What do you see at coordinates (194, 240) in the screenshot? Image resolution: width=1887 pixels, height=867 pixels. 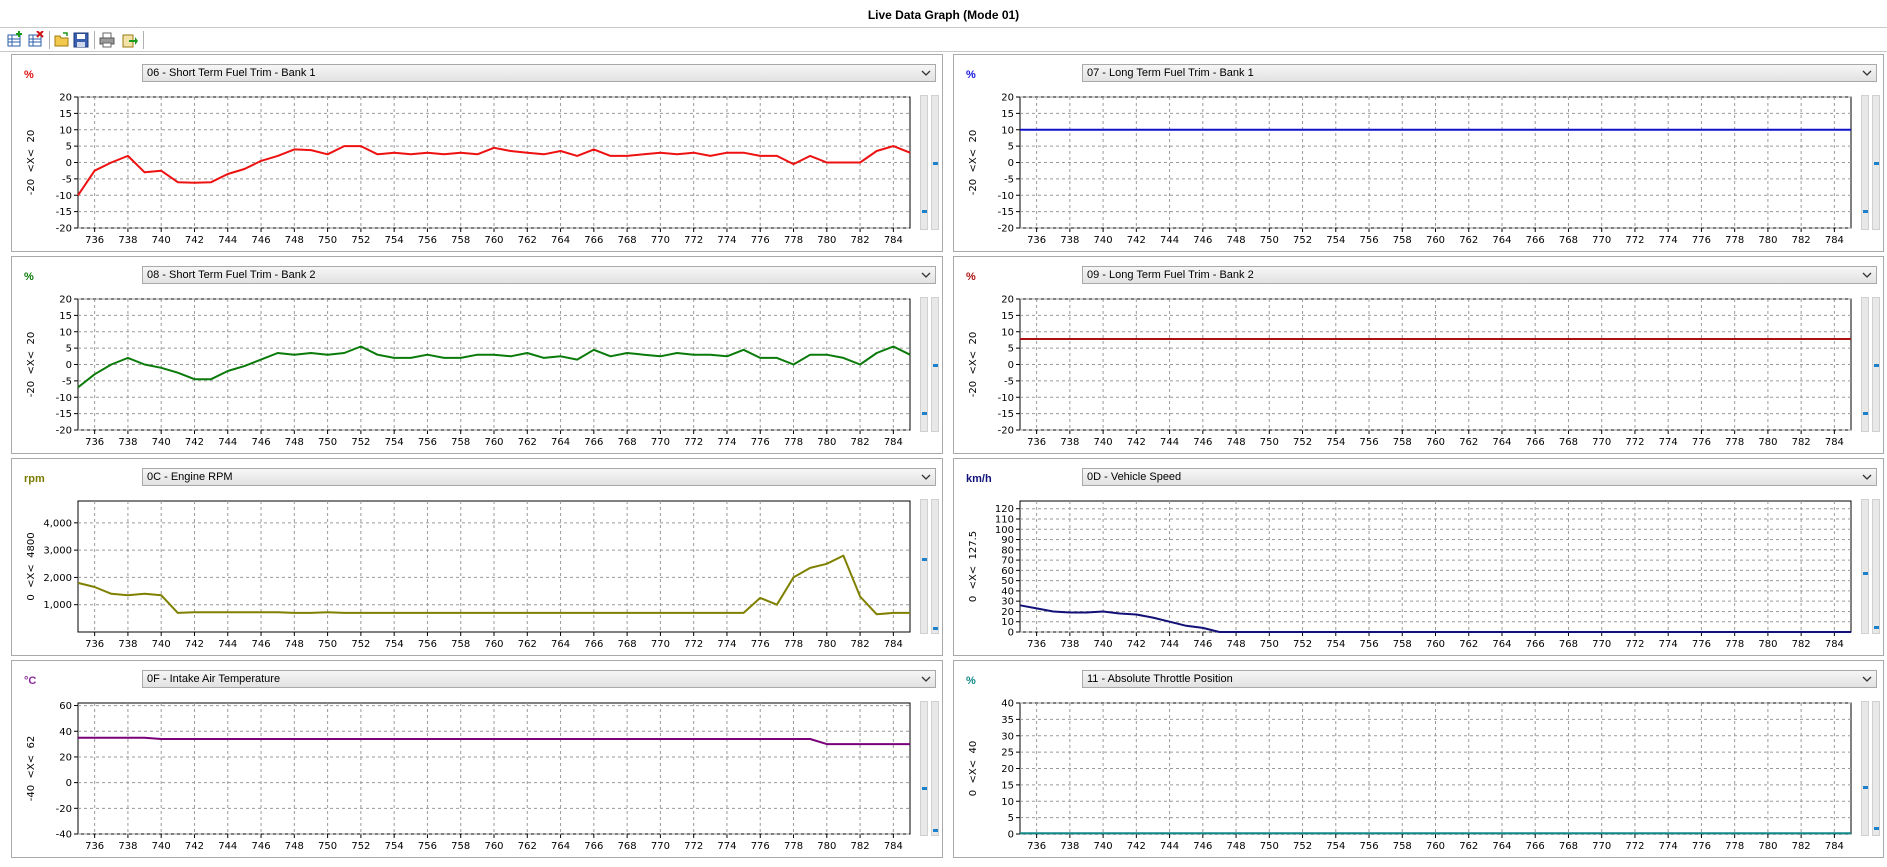 I see `x-tick-label: 742` at bounding box center [194, 240].